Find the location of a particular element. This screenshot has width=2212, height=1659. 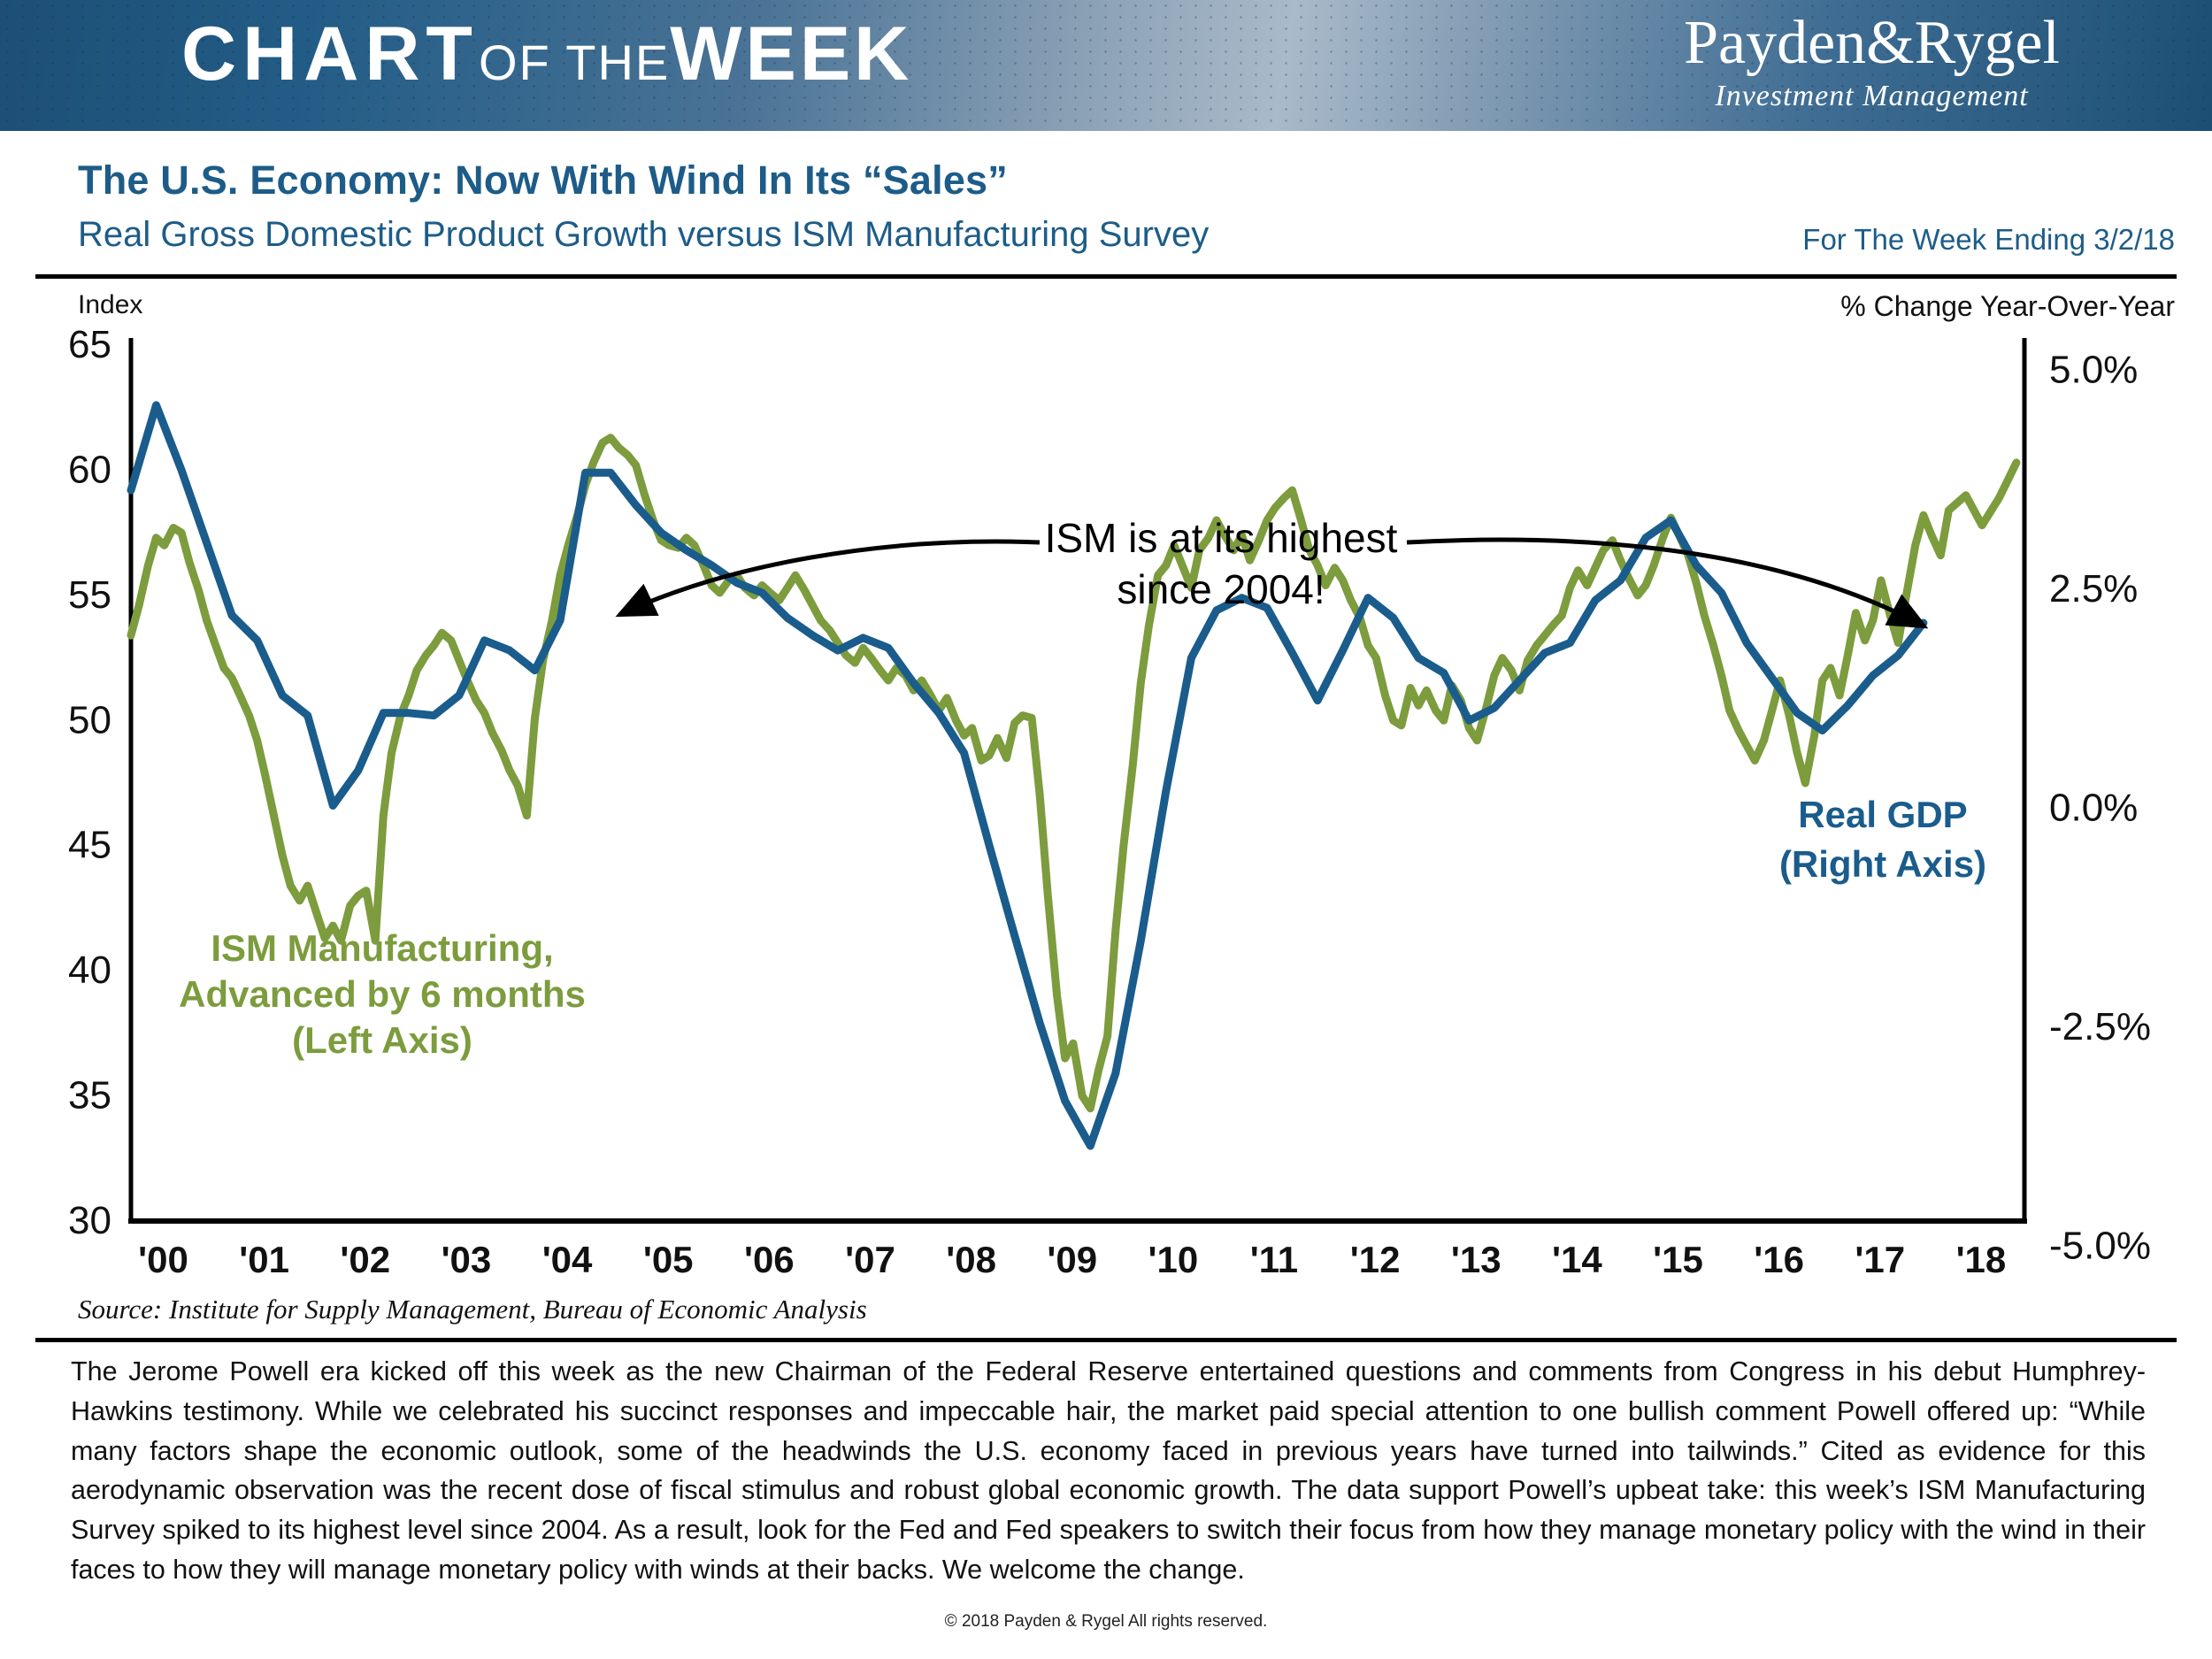

x-tick-label: '09 is located at coordinates (1072, 1256).